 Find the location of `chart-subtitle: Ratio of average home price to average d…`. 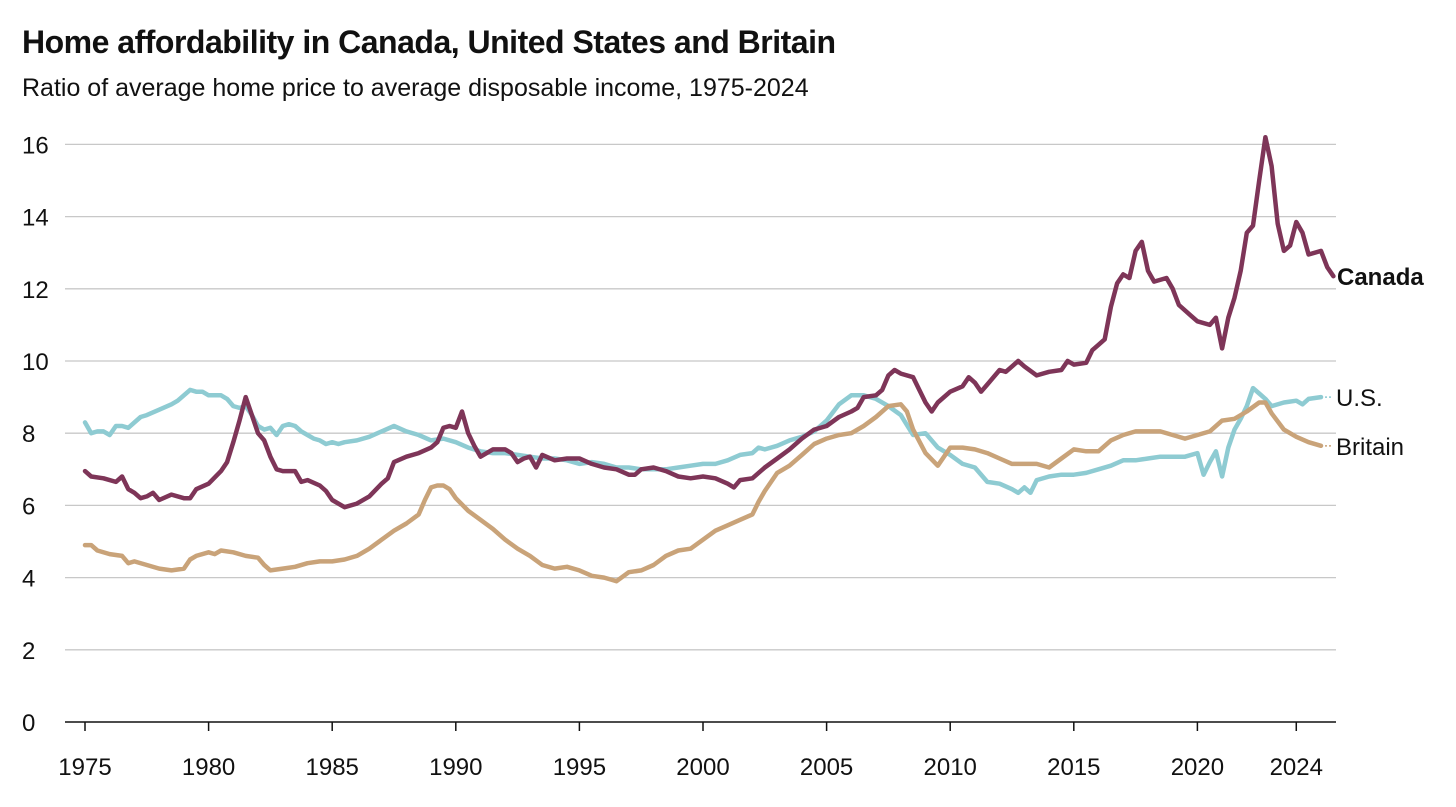

chart-subtitle: Ratio of average home price to average d… is located at coordinates (415, 88).